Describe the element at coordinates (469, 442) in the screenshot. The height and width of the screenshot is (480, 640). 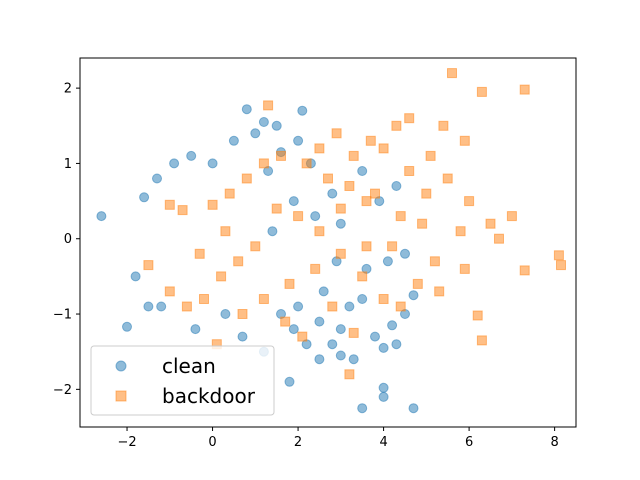
I see `x-tick-label-6: 6` at that location.